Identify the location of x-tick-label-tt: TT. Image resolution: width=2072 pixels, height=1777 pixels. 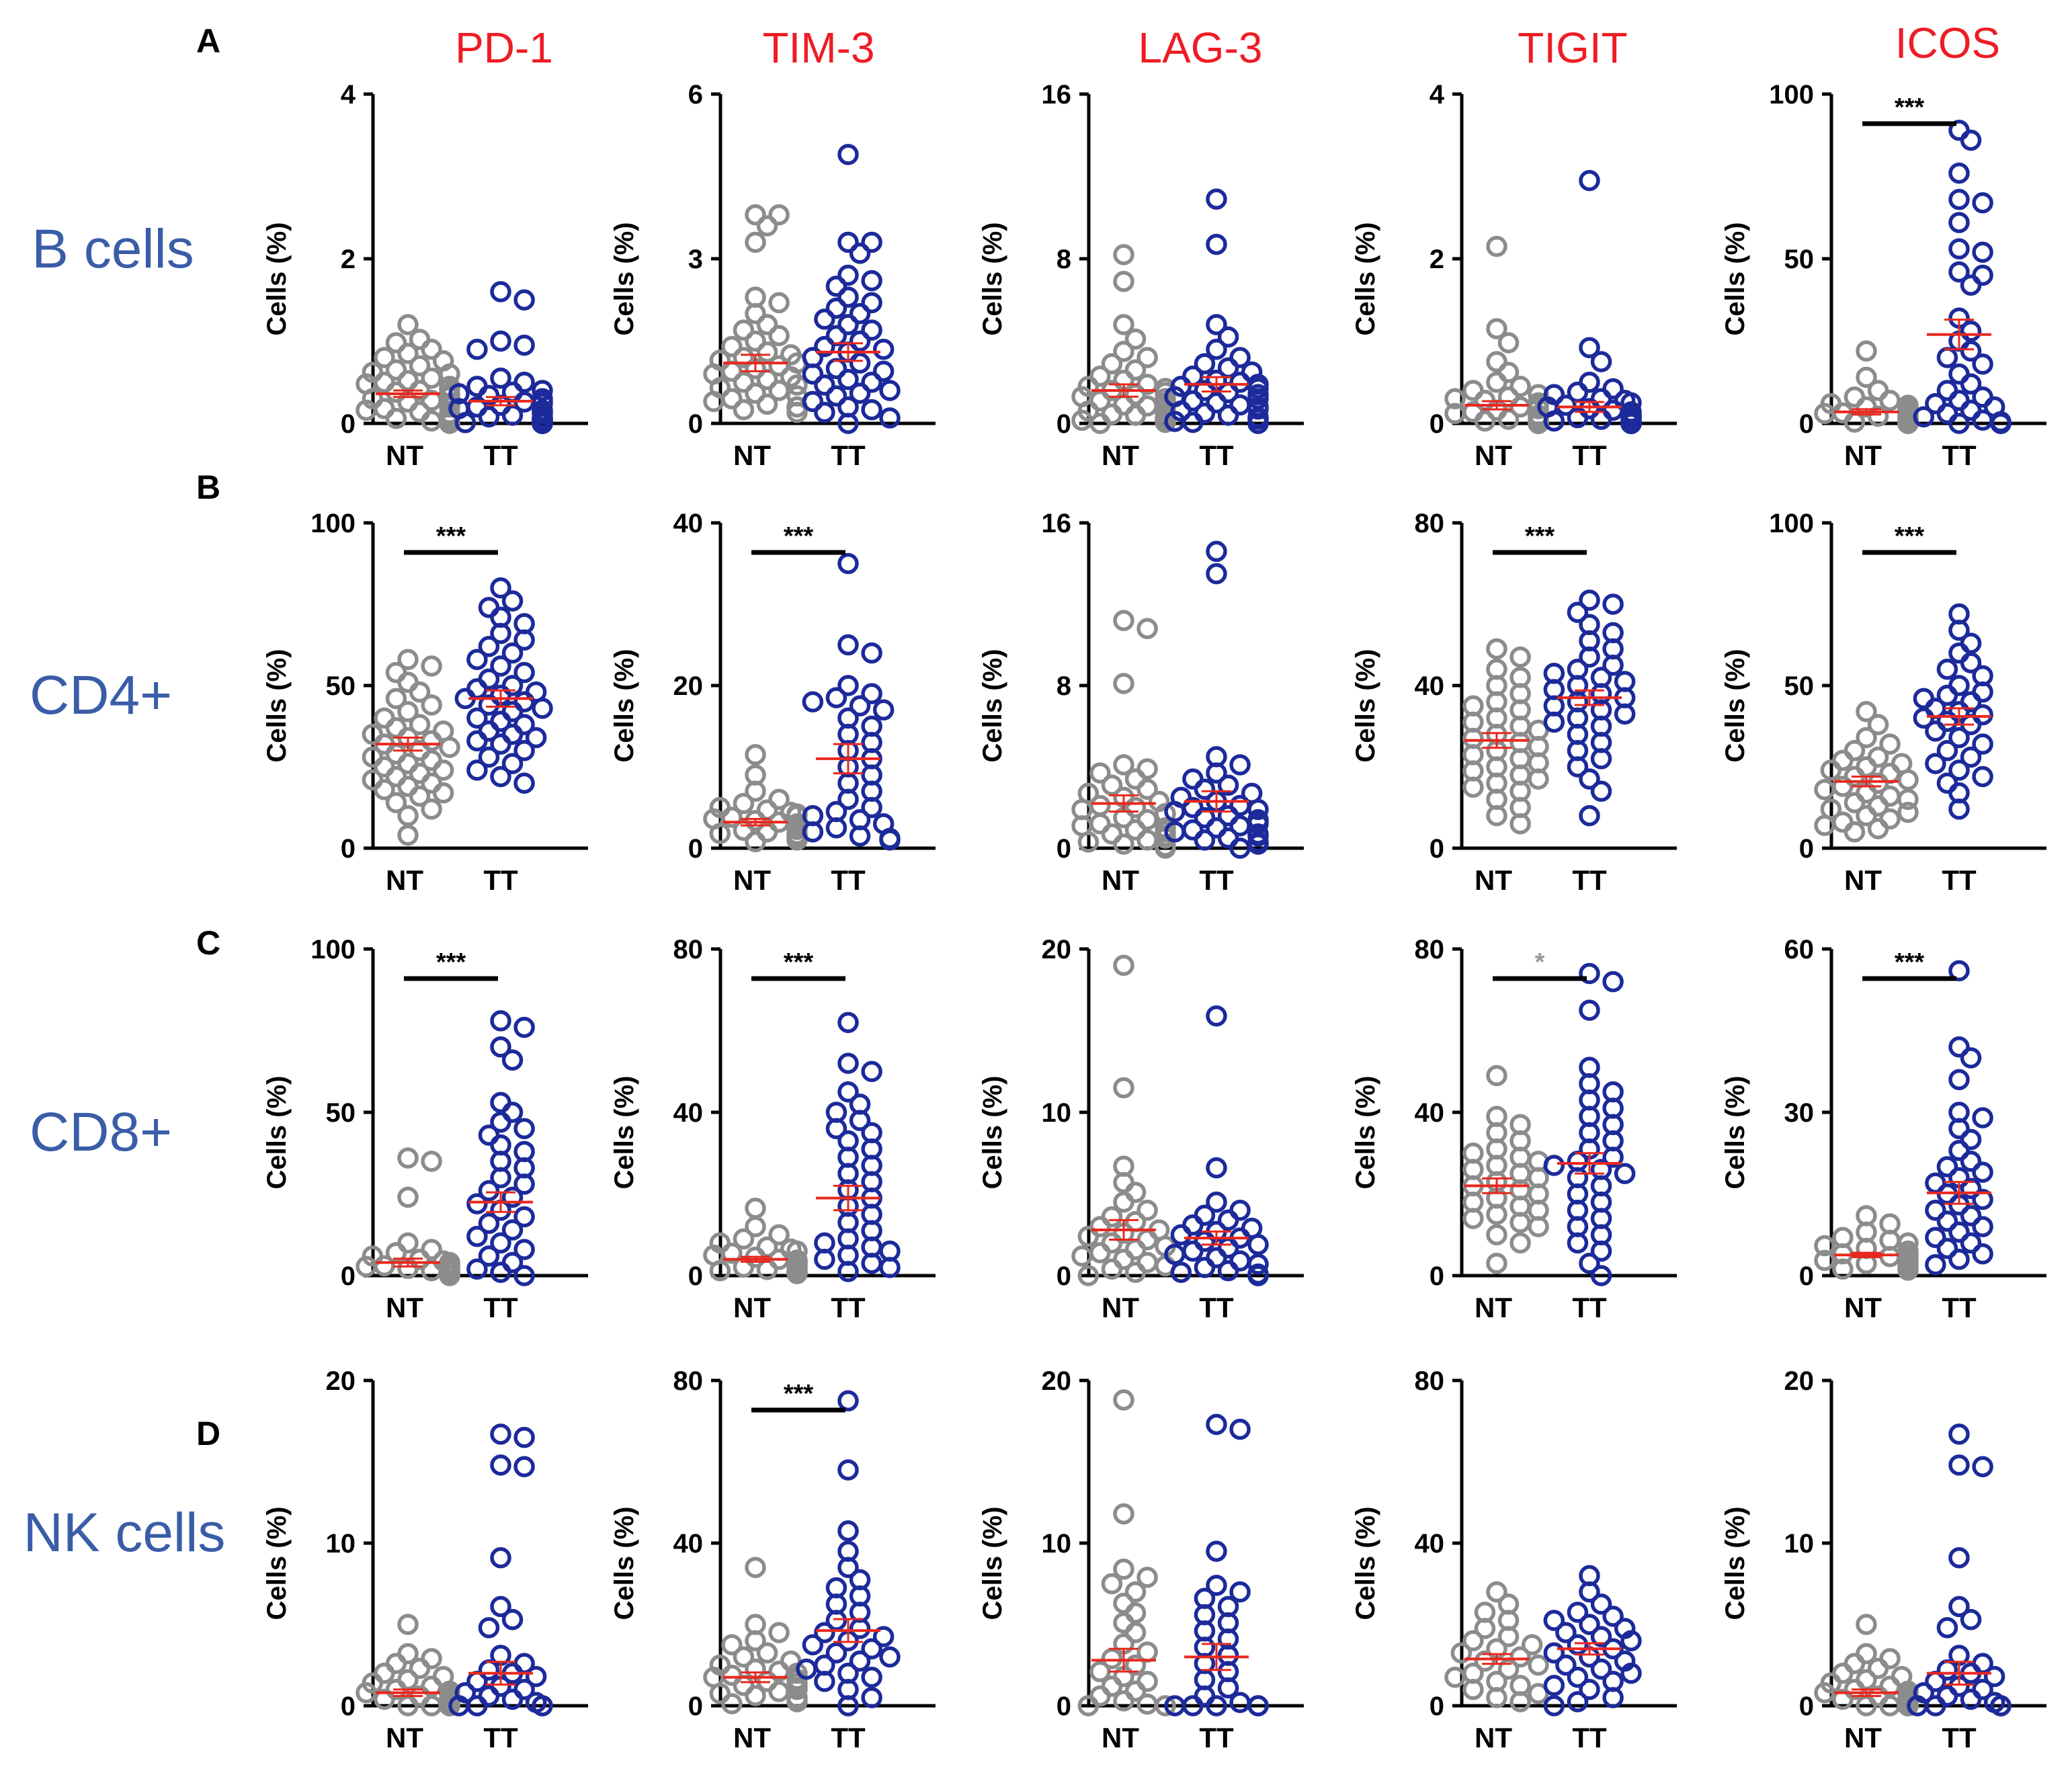
(1589, 1737).